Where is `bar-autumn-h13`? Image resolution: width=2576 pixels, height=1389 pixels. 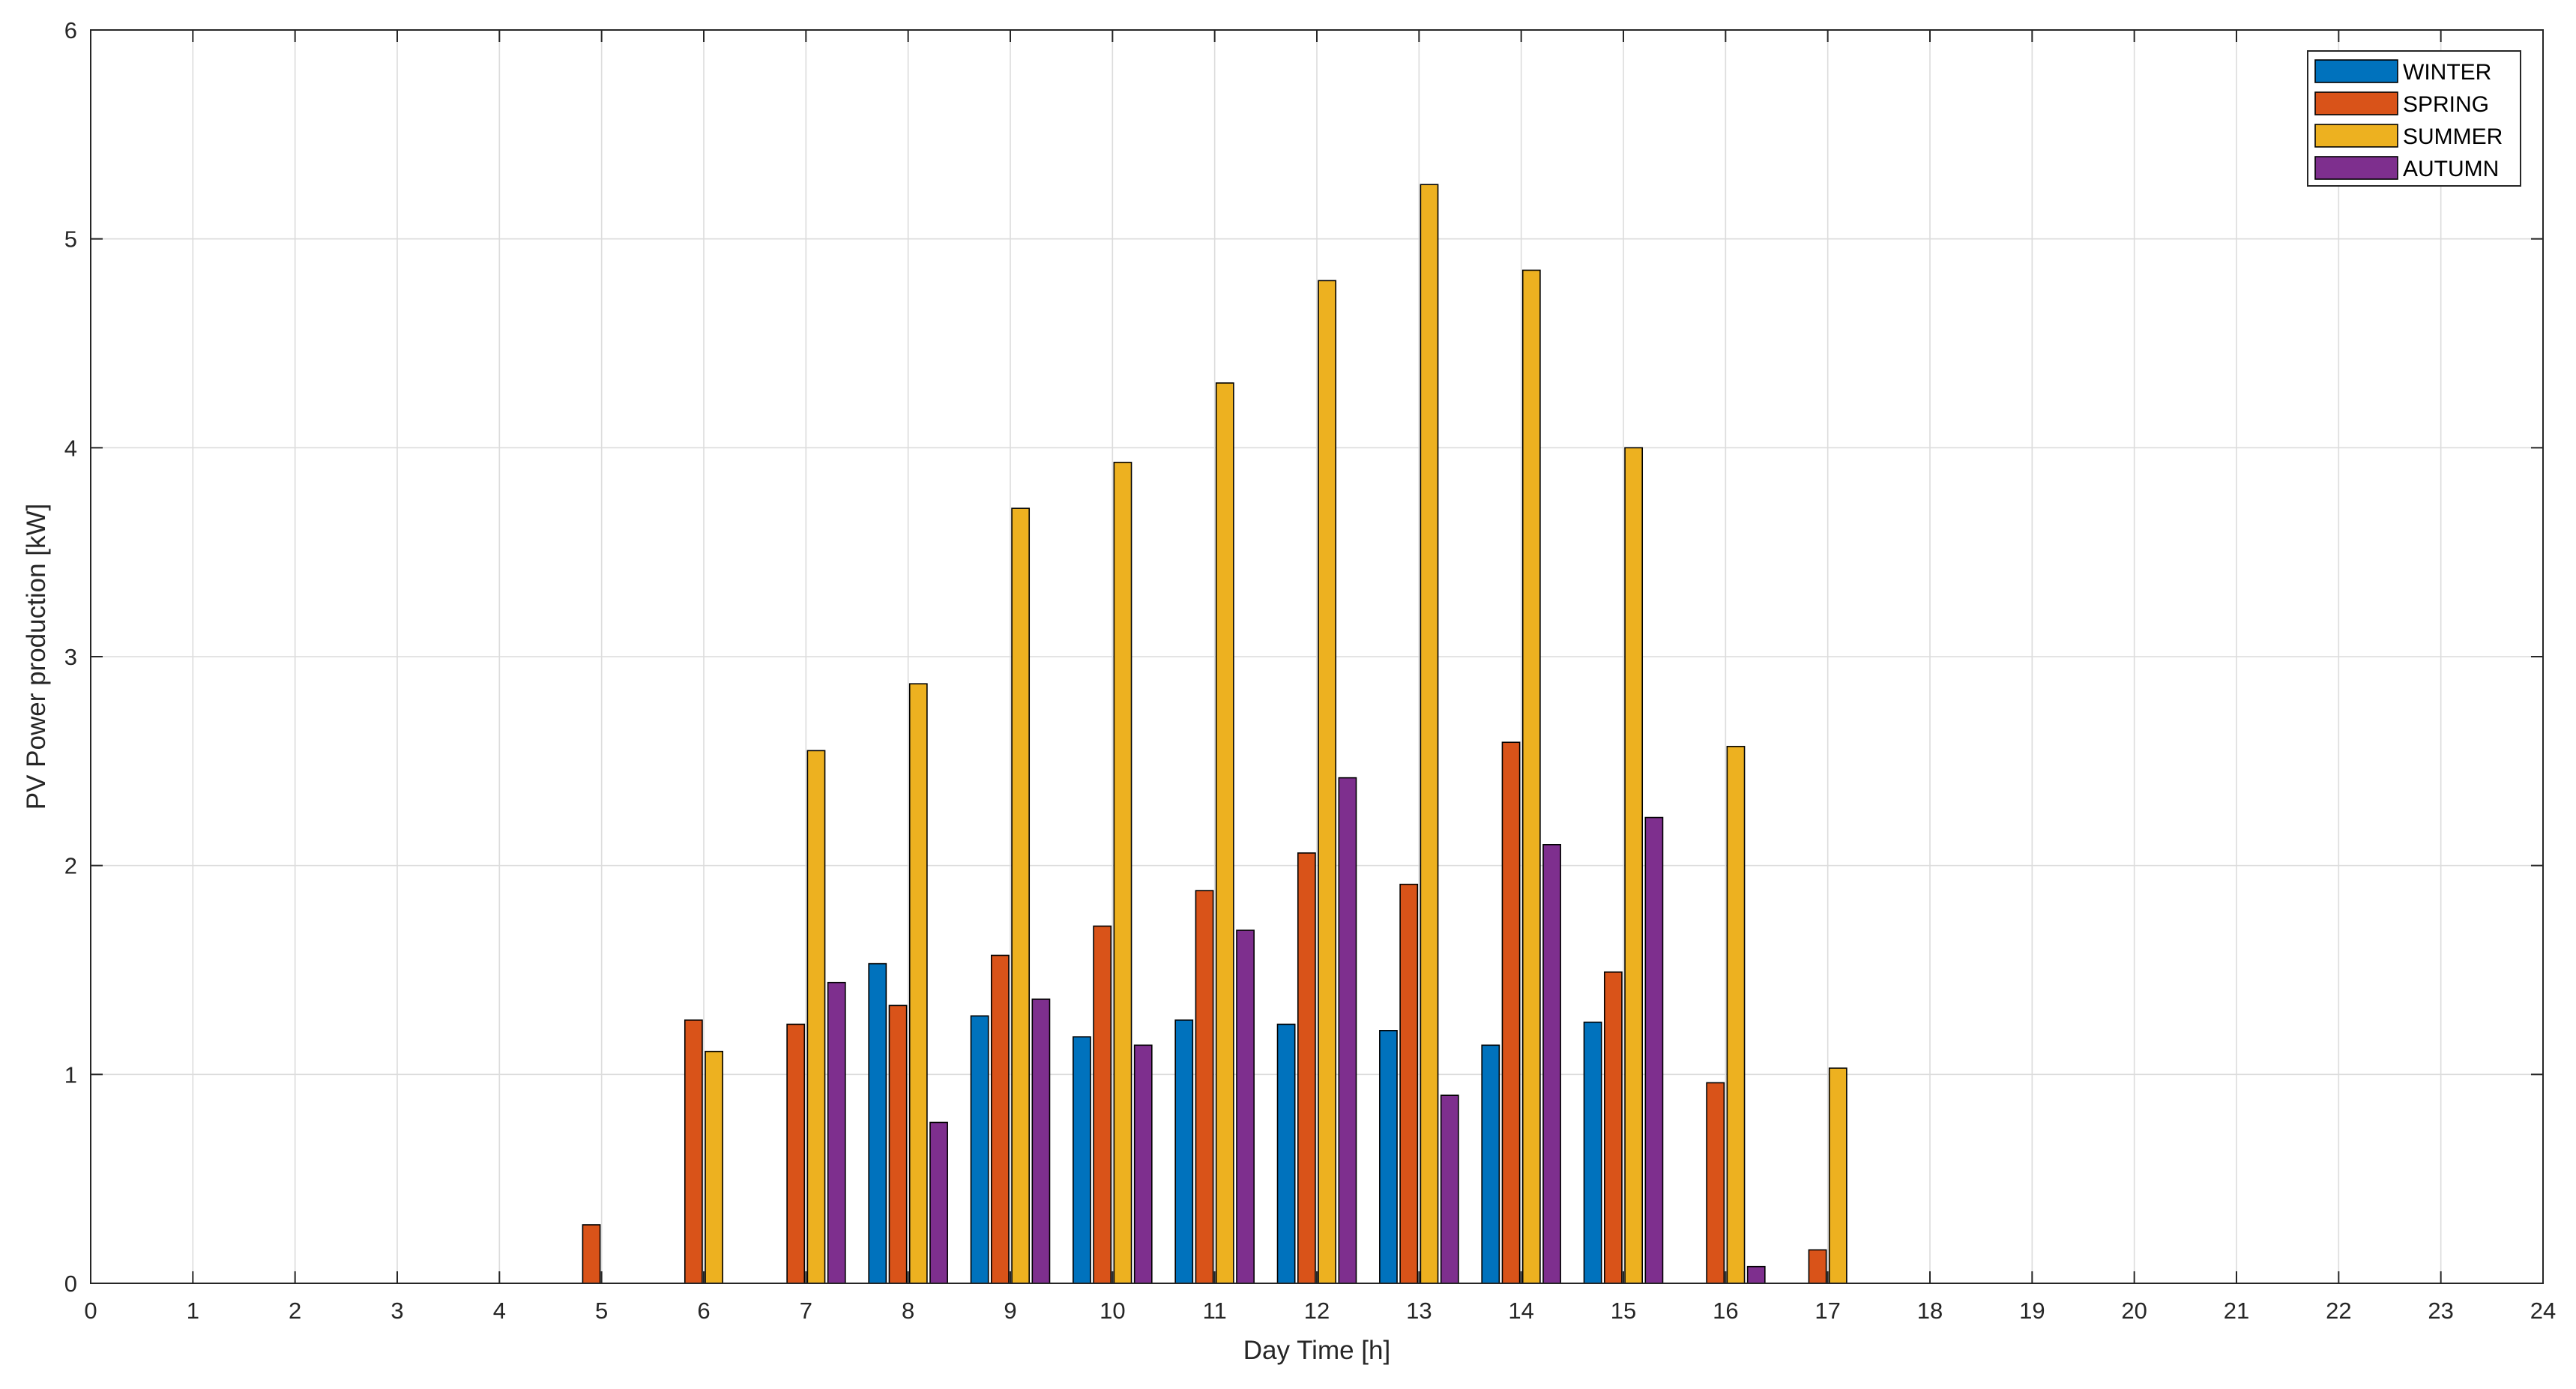
bar-autumn-h13 is located at coordinates (1449, 1189).